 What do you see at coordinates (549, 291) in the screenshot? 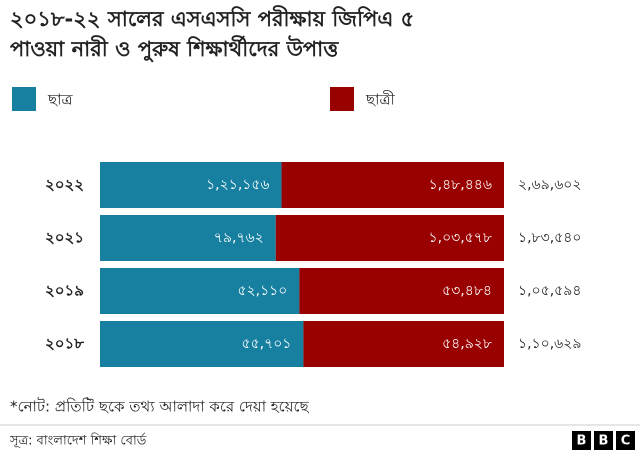
I see `total-label: ১,০৫,৫৯৪` at bounding box center [549, 291].